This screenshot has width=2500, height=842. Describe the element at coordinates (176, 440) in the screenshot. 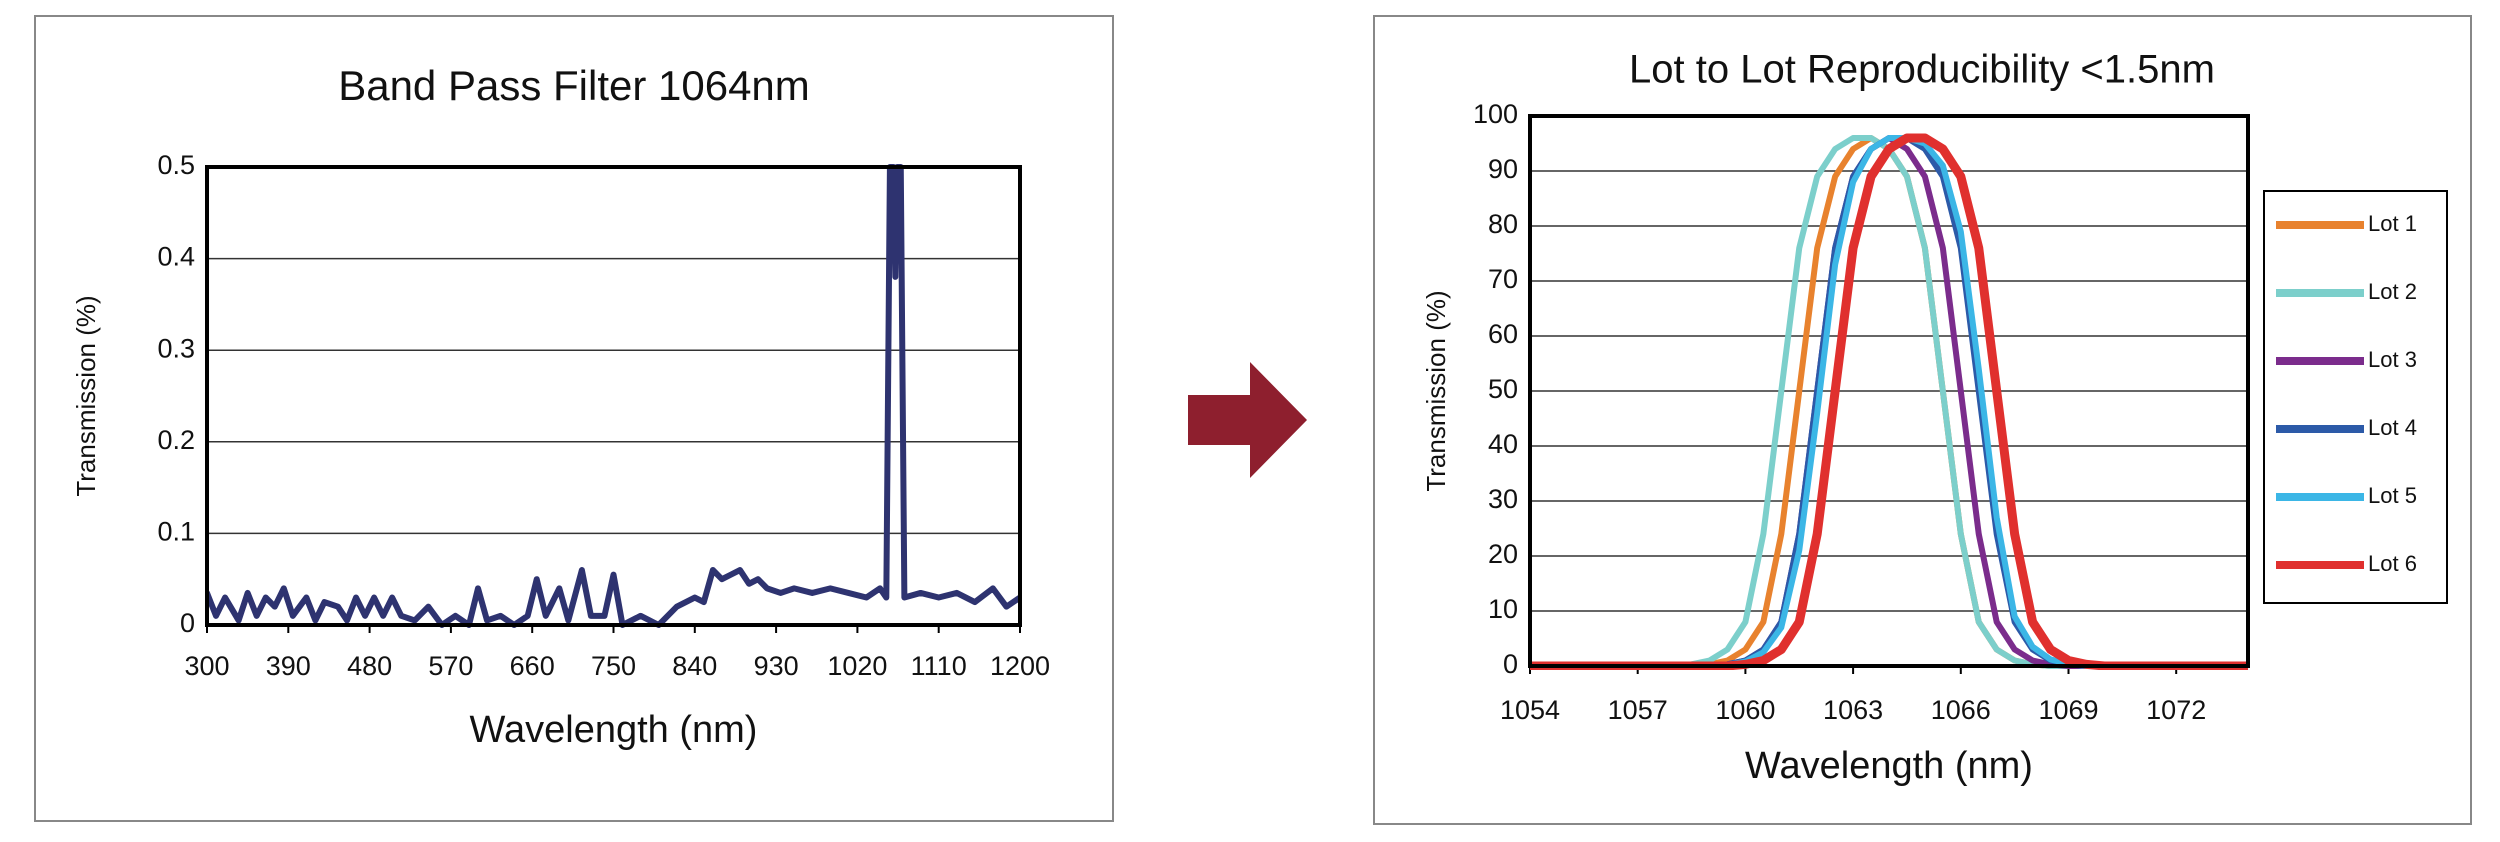

I see `y-tick-label: 0.2` at that location.